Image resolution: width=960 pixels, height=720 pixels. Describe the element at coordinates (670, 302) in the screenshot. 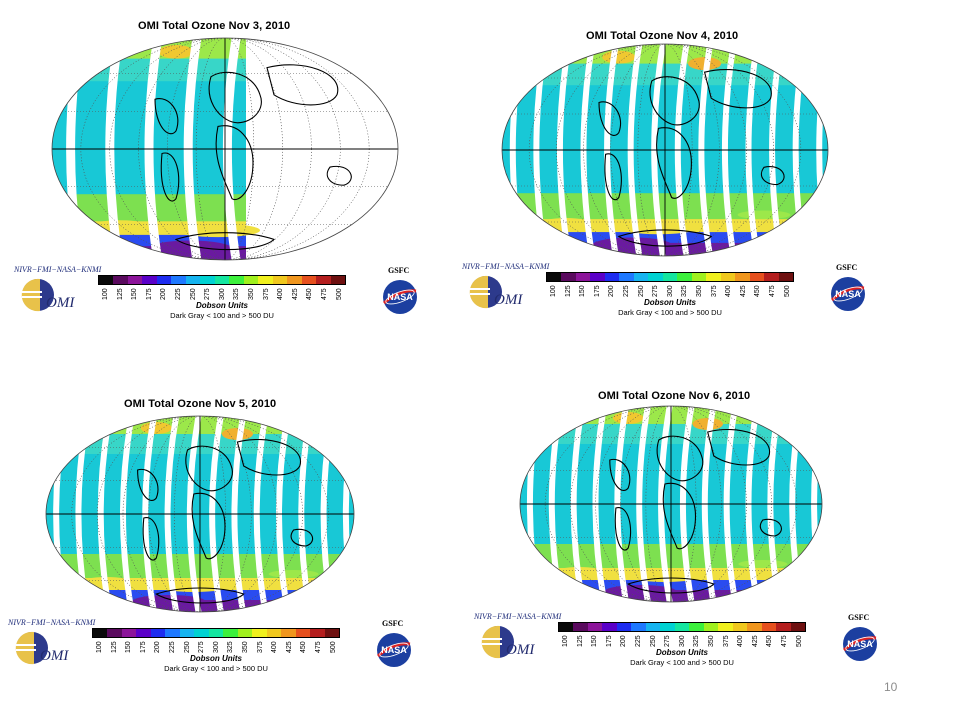

I see `units-label: Dobson Units` at that location.